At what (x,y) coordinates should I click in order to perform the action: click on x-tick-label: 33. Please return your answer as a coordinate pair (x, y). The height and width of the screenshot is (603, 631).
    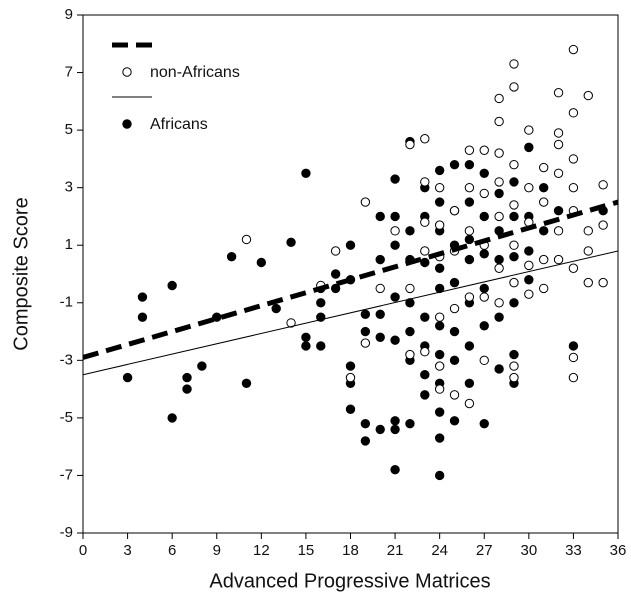
    Looking at the image, I should click on (573, 550).